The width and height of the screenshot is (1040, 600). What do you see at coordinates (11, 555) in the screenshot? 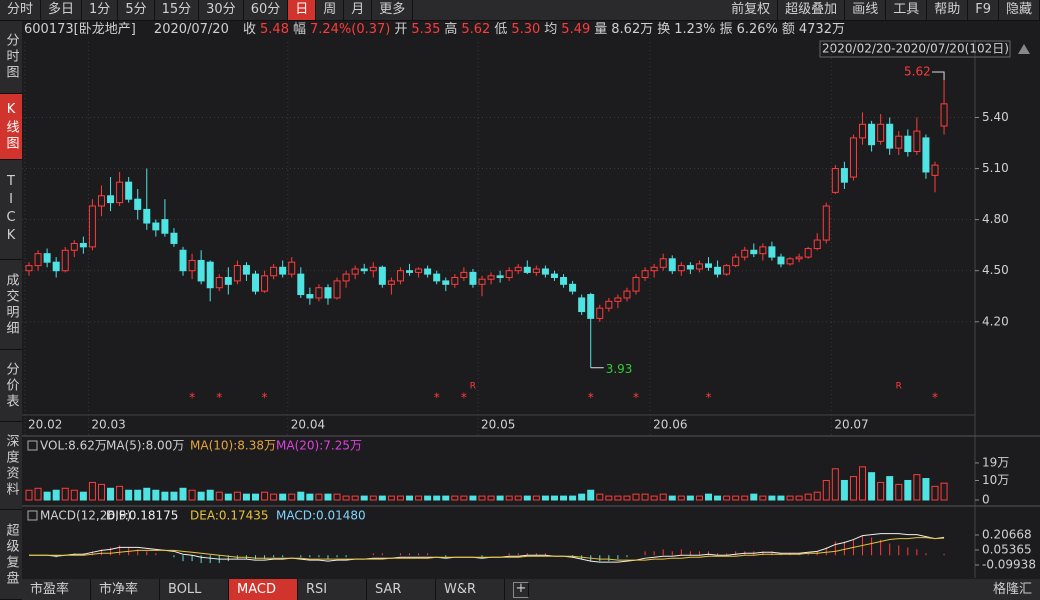
I see `side-tab: 超级复盘` at bounding box center [11, 555].